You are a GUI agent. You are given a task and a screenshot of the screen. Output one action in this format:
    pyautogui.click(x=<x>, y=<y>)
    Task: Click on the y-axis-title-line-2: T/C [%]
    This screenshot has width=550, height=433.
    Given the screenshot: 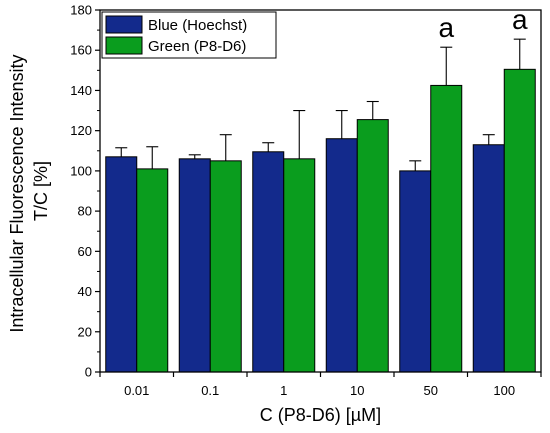 What is the action you would take?
    pyautogui.click(x=41, y=191)
    